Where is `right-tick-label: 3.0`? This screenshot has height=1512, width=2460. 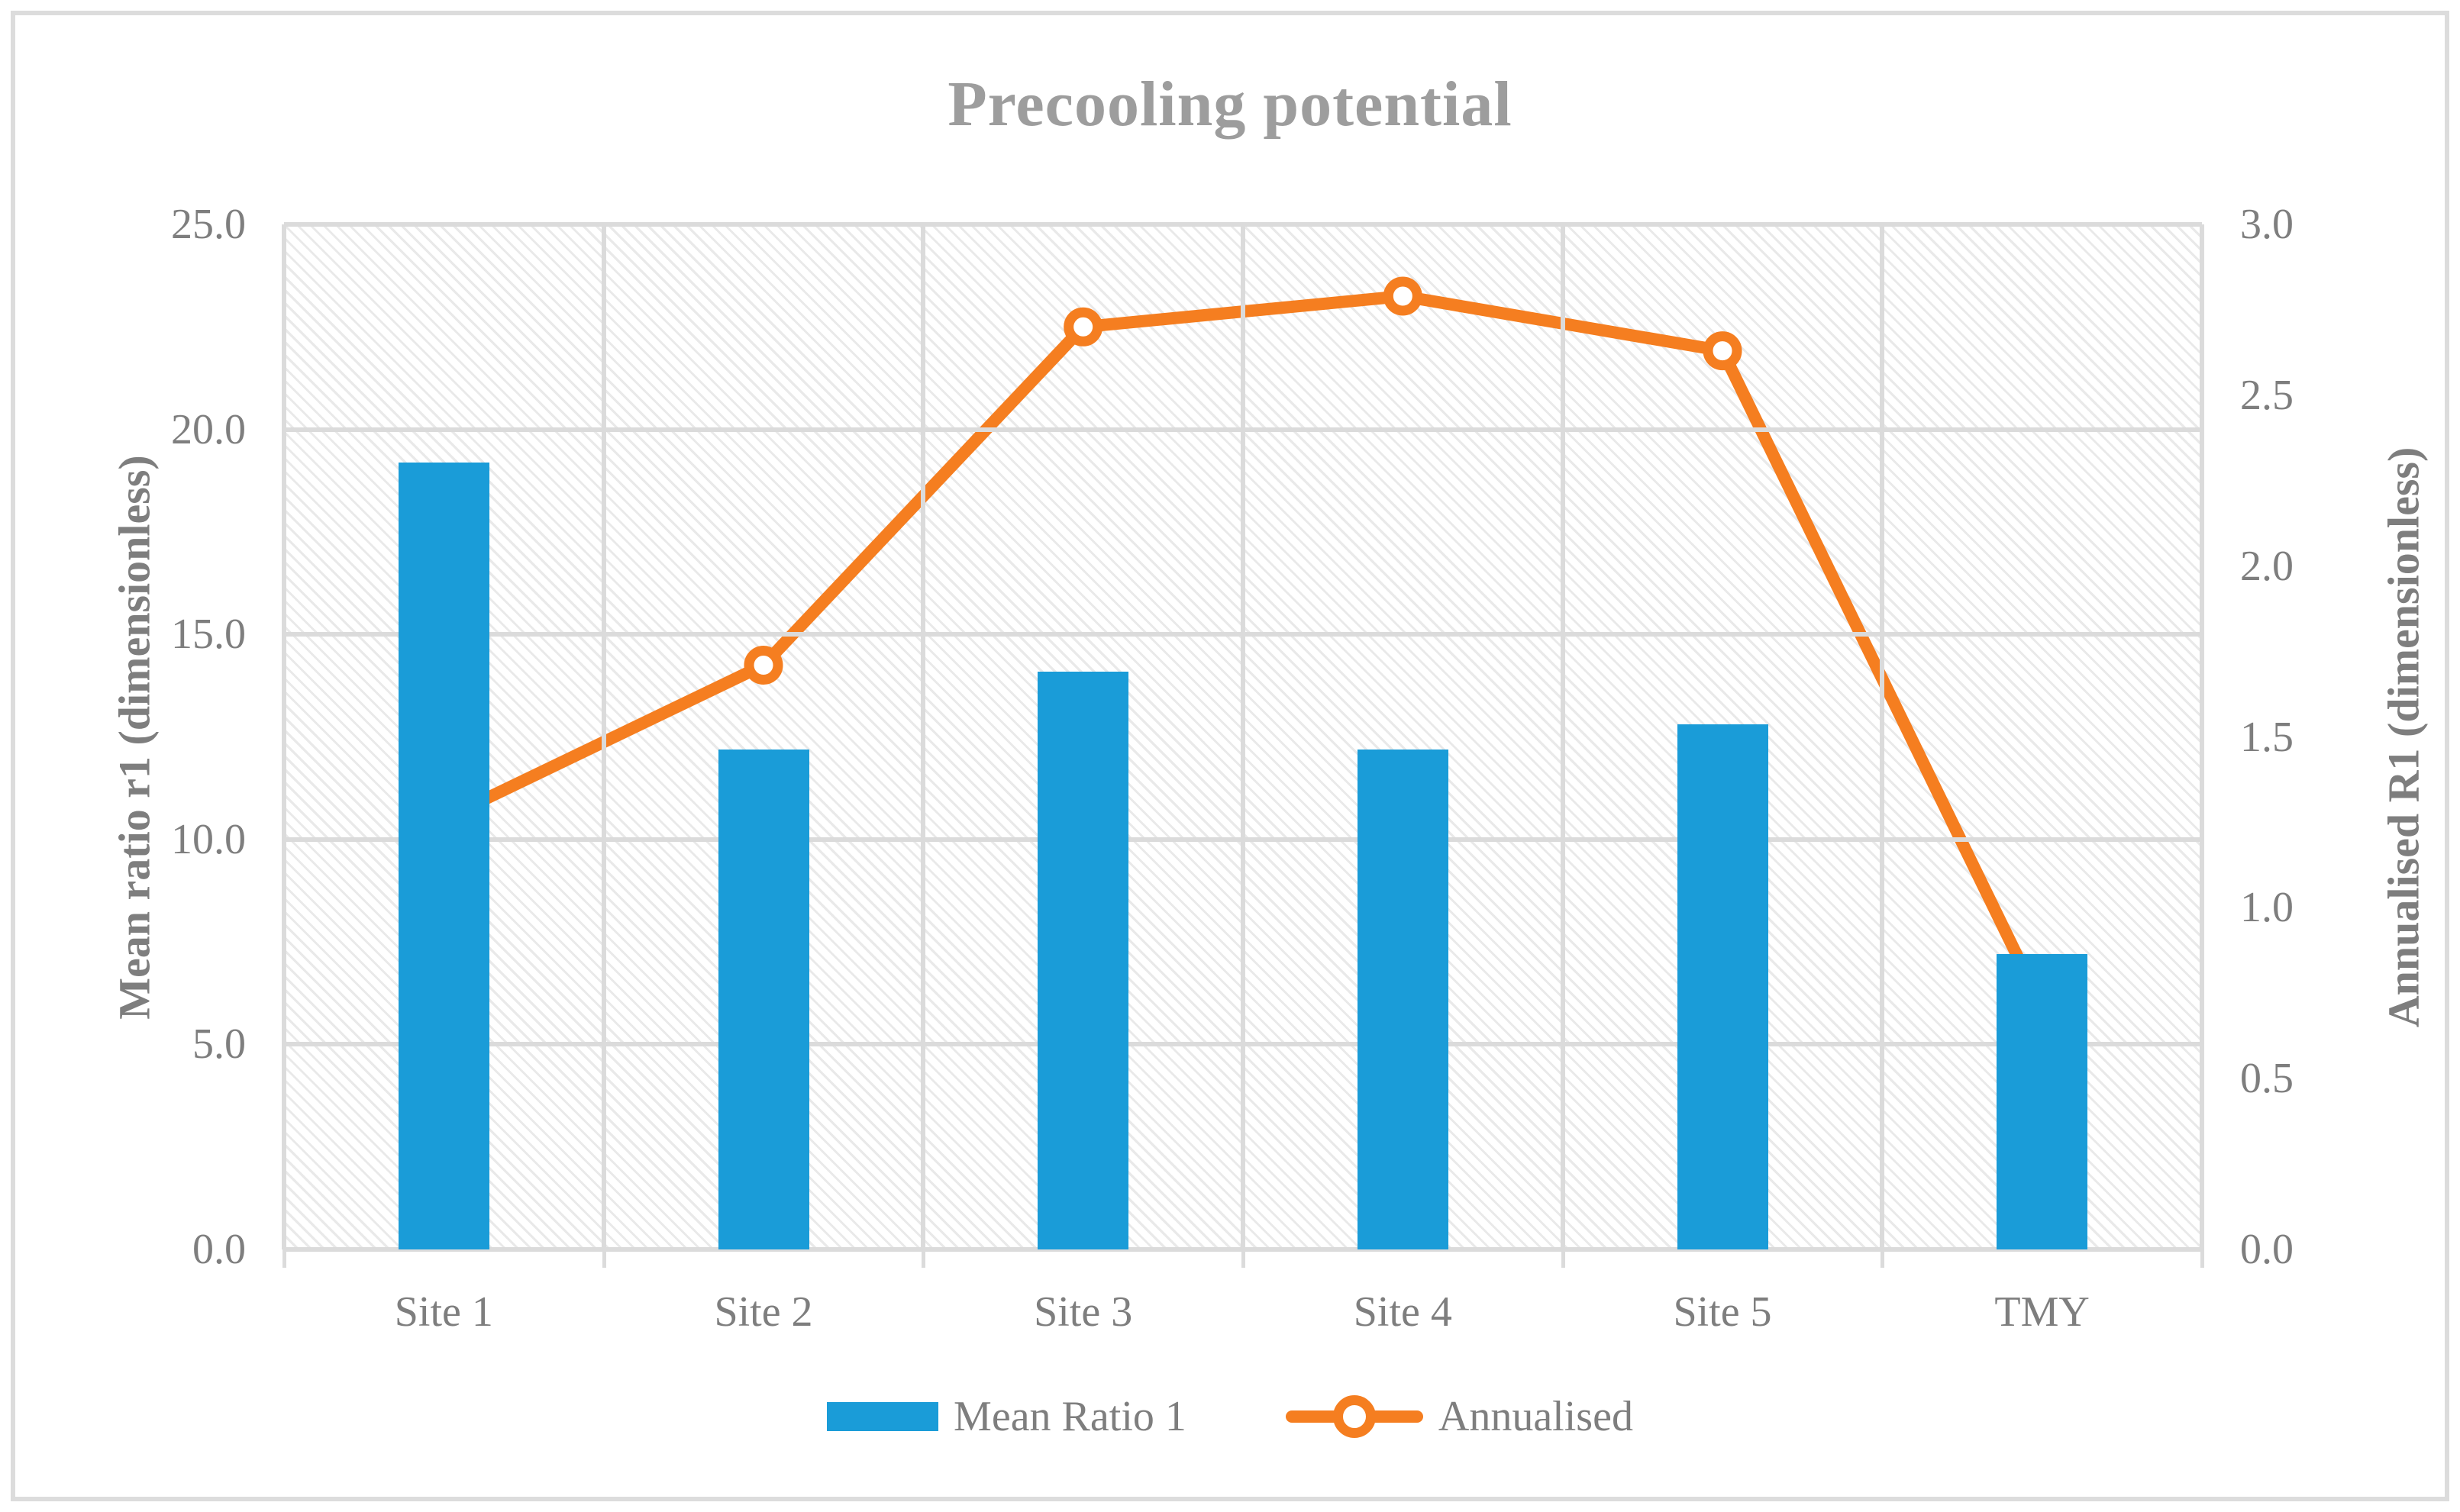 right-tick-label: 3.0 is located at coordinates (2267, 224).